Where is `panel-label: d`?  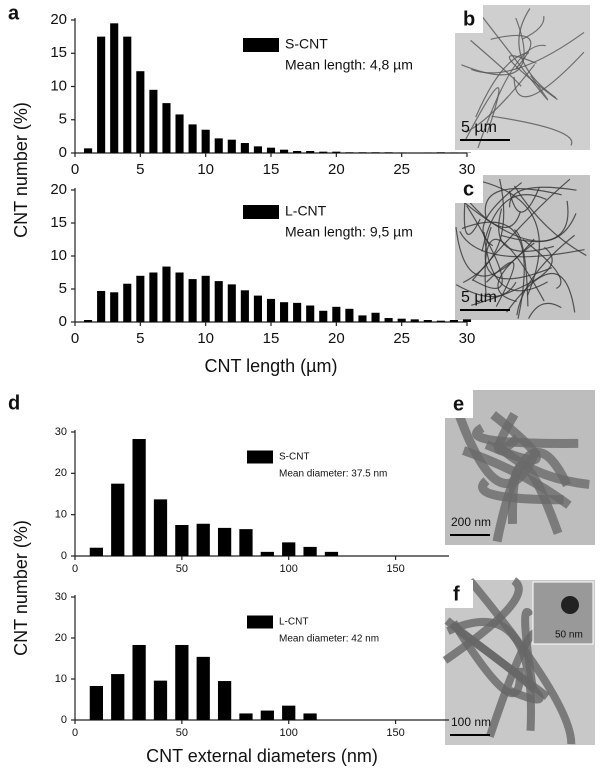
panel-label: d is located at coordinates (14, 403).